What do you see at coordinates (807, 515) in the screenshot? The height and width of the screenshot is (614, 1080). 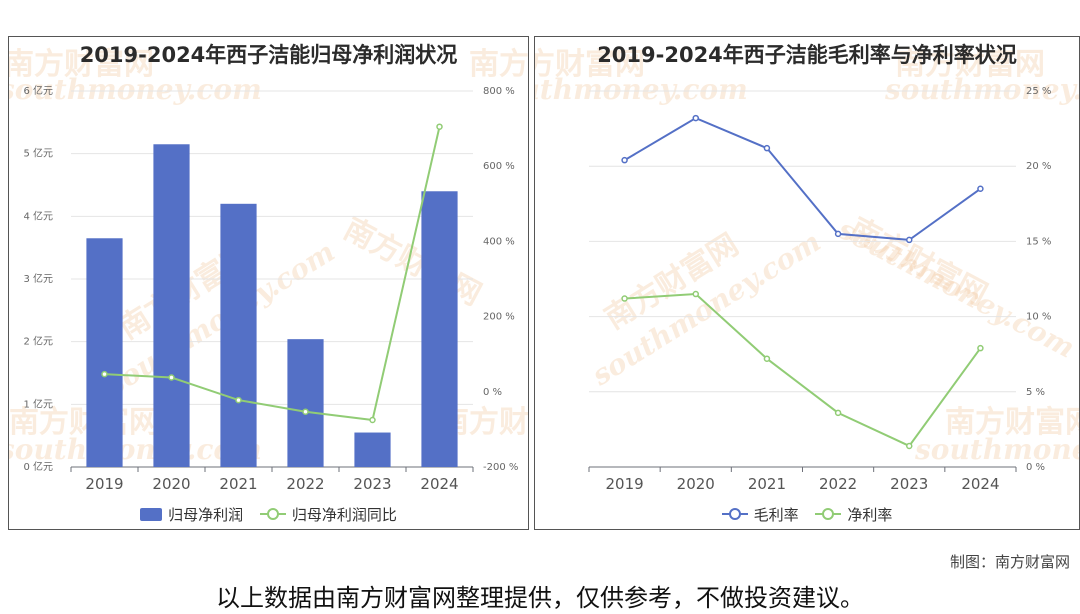 I see `chart-legend: 毛利率 净利率` at bounding box center [807, 515].